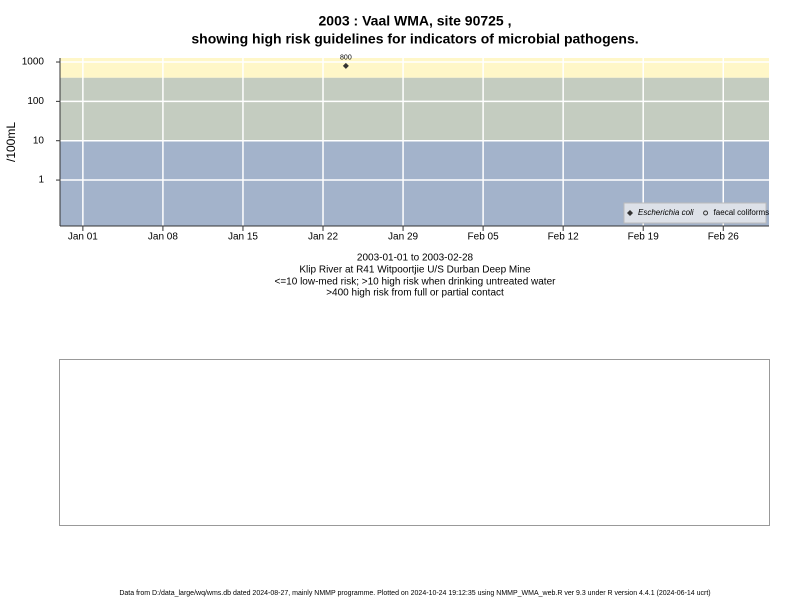 The image size is (800, 600). Describe the element at coordinates (39, 140) in the screenshot. I see `y-tick-label: 10` at that location.